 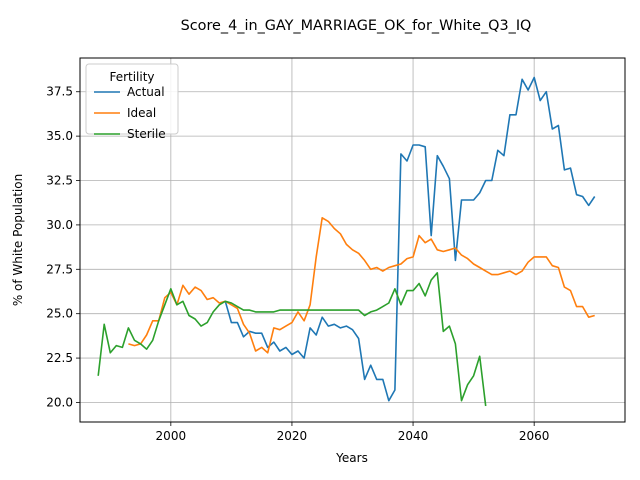 I want to click on legend-box, so click(x=132, y=99).